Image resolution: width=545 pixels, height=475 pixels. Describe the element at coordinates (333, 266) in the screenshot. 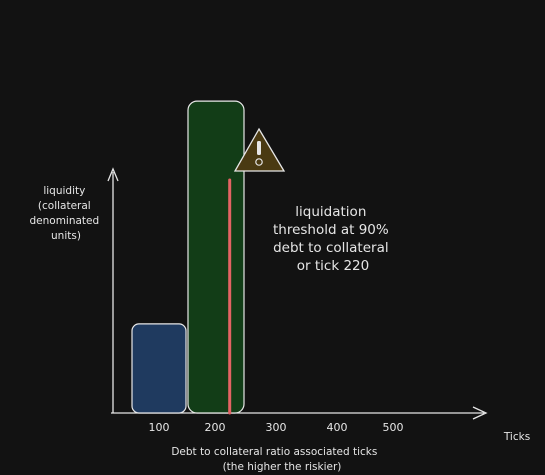

I see `annotation-line-4: or tick 220` at that location.